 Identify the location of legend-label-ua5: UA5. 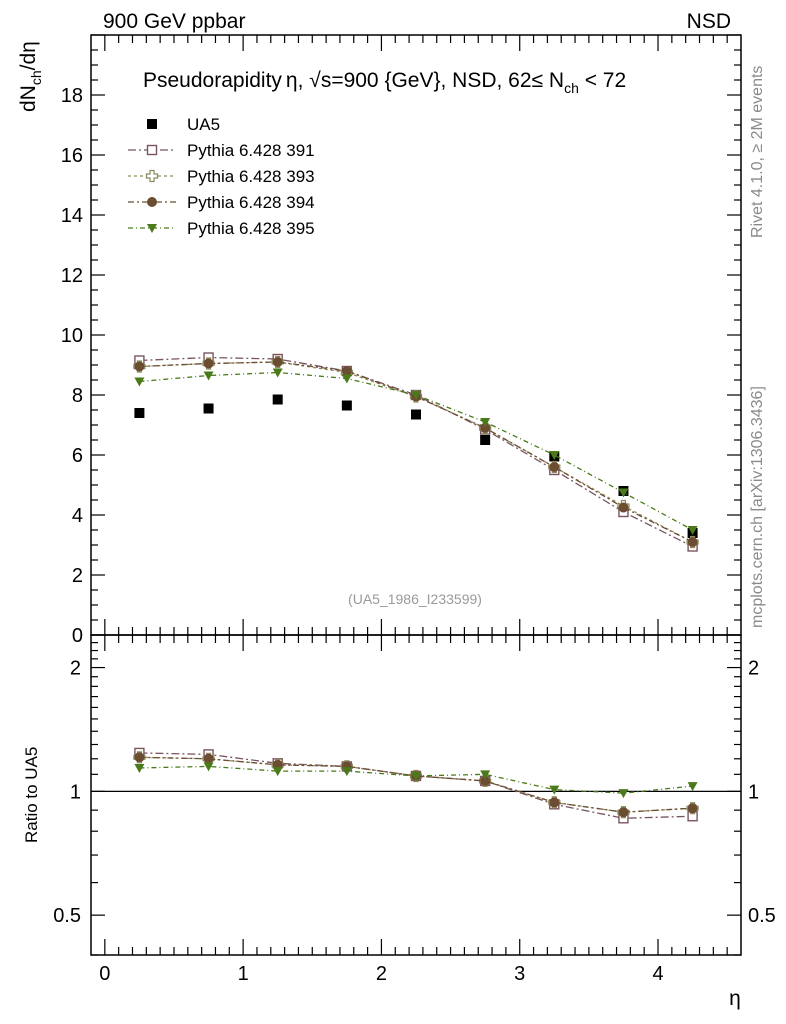
(203, 124).